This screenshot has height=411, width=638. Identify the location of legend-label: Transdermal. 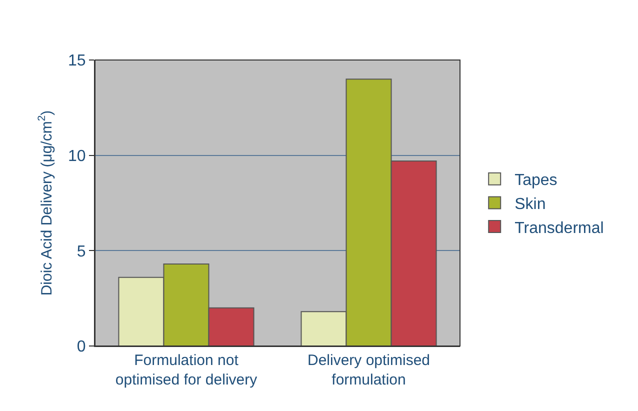
(559, 228).